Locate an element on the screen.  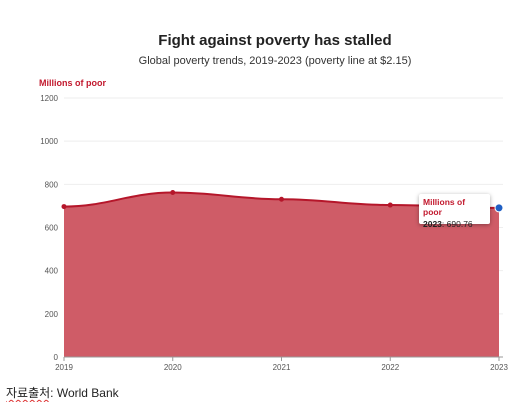
x-tick-label-2022: 2022 is located at coordinates (390, 367).